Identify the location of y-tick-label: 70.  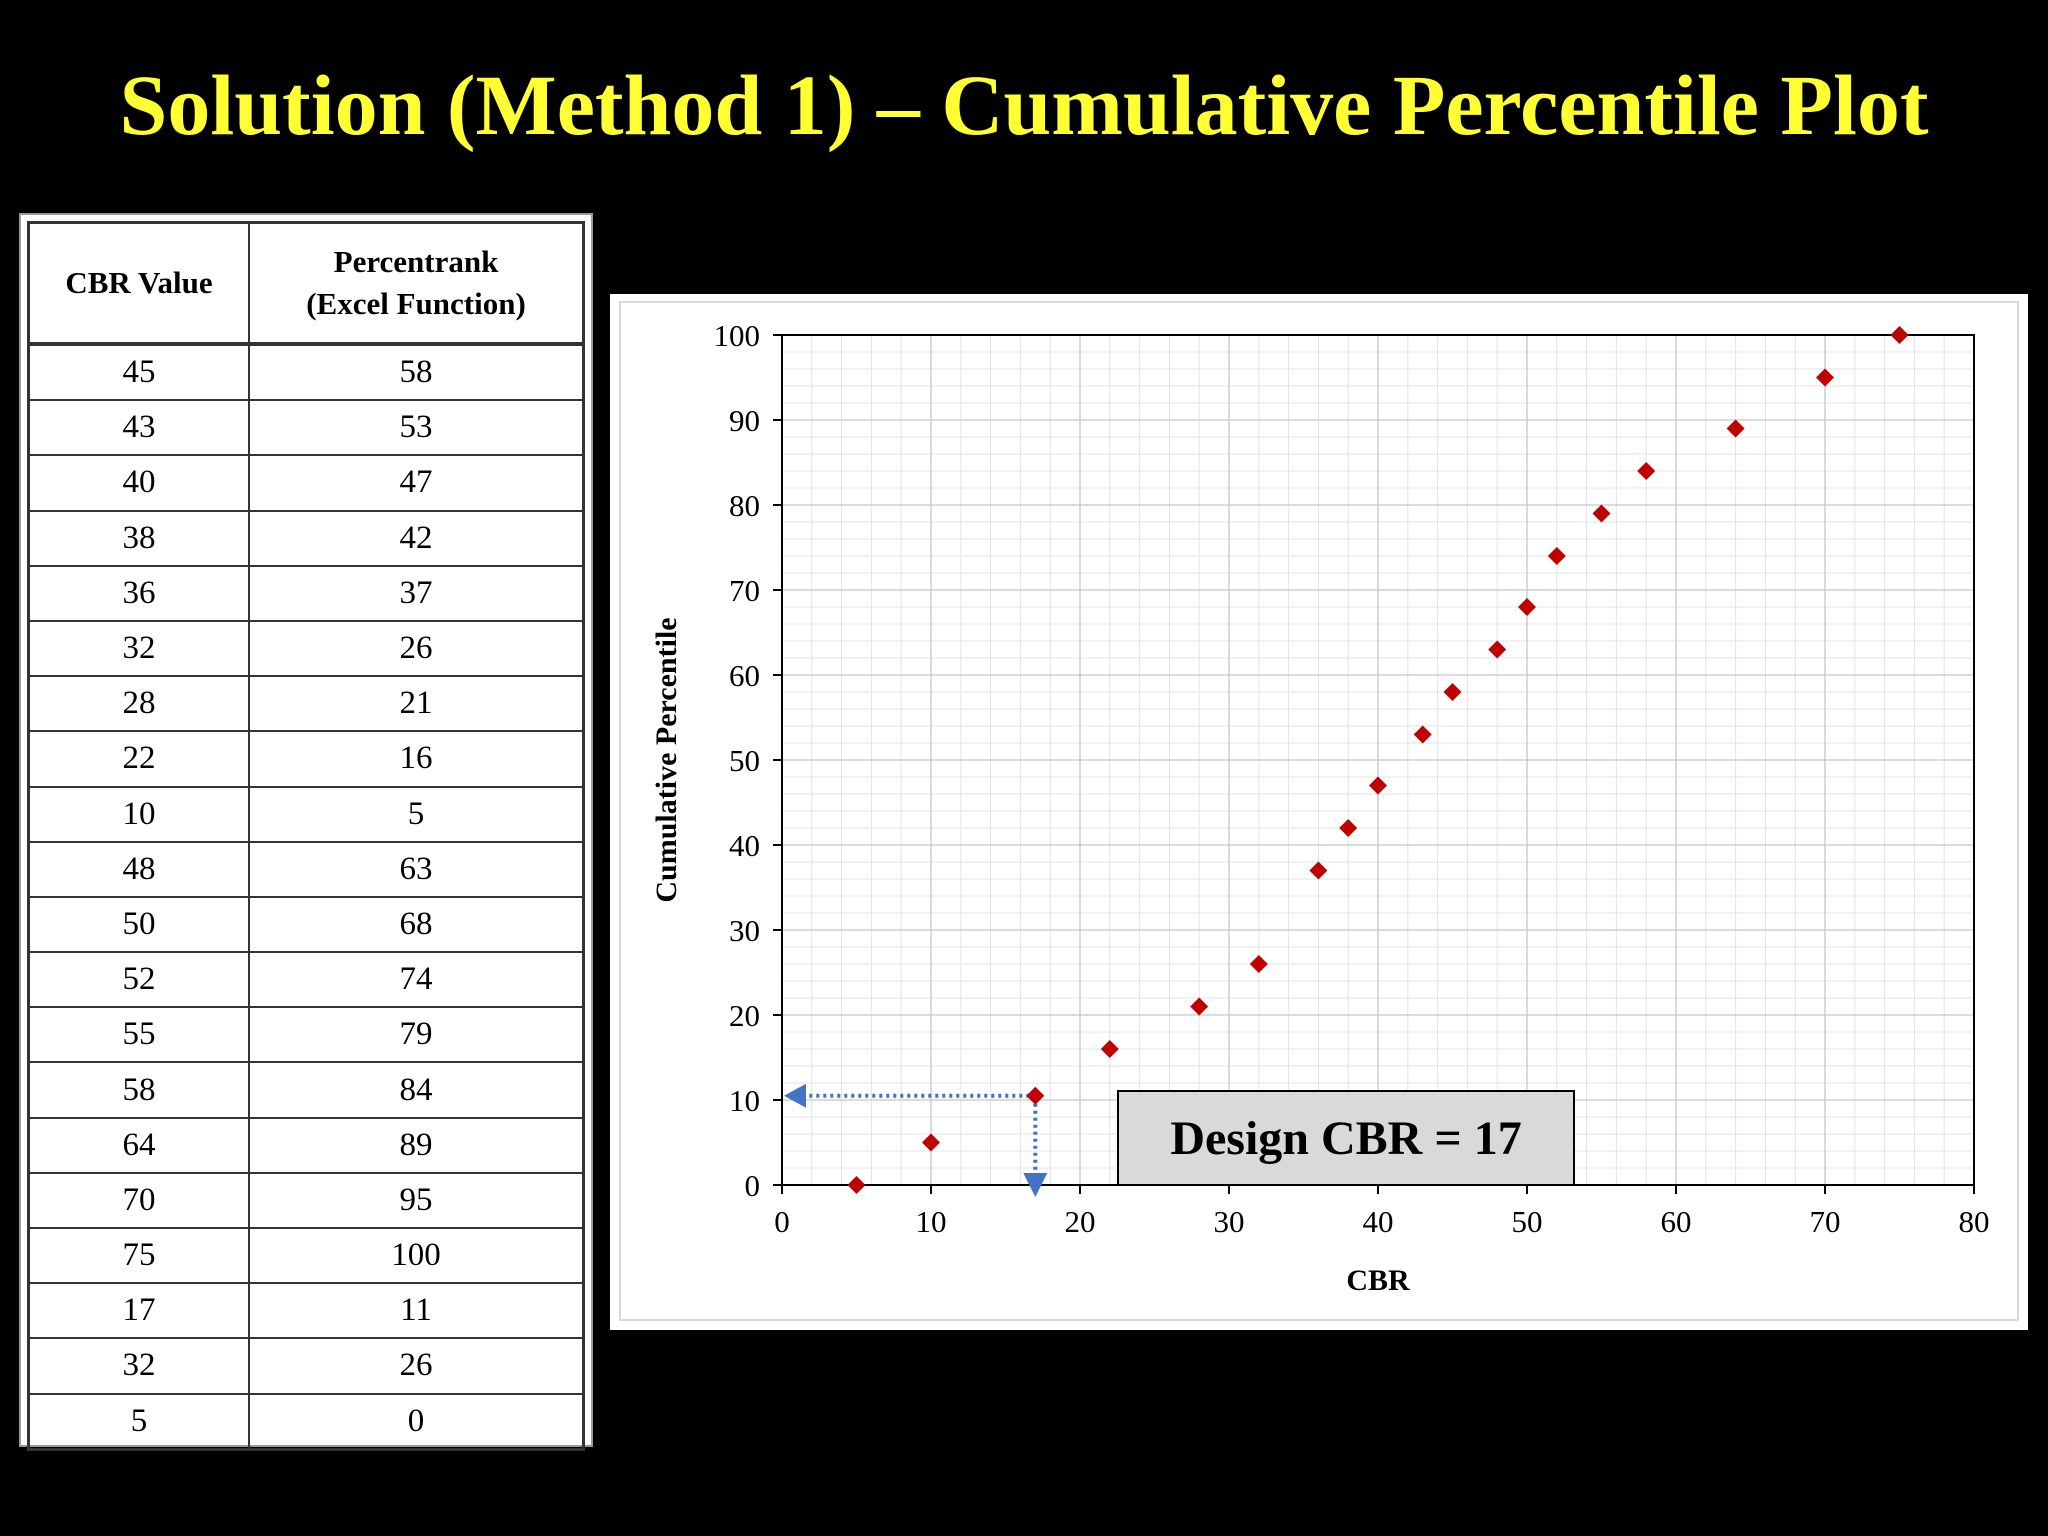
(744, 590).